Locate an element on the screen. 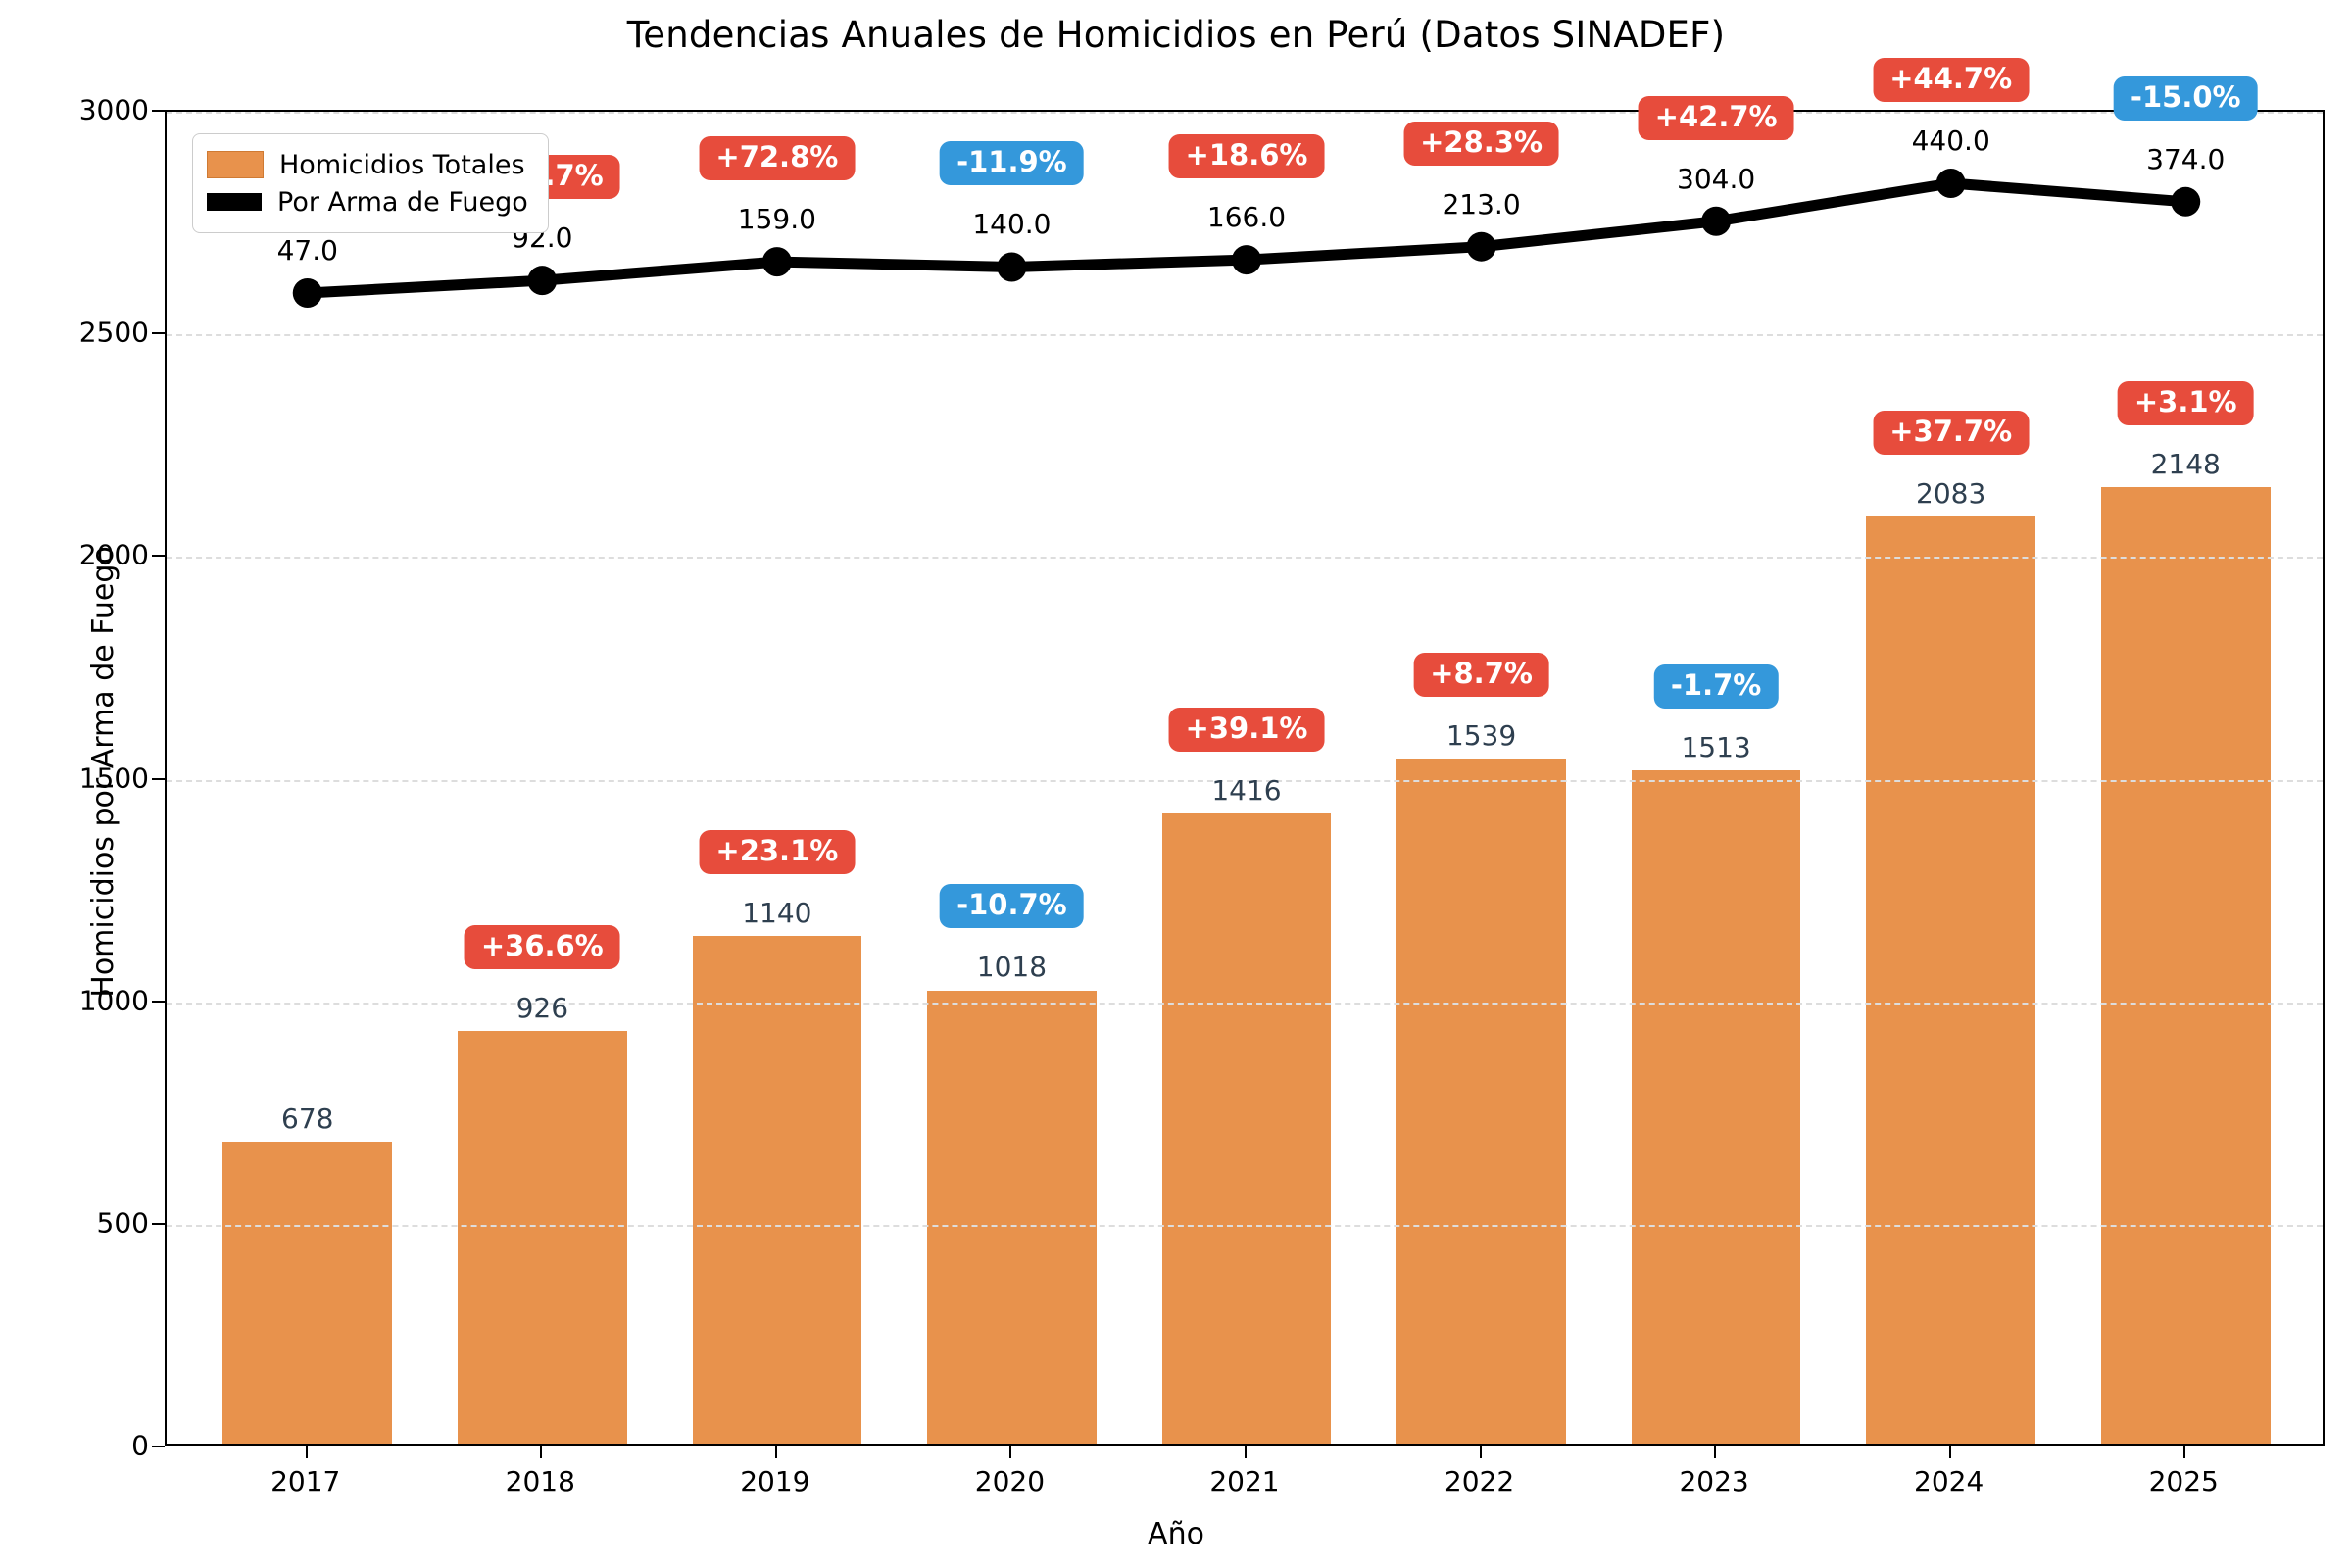 The height and width of the screenshot is (1568, 2352). legend-bar-swatch-icon is located at coordinates (235, 164).